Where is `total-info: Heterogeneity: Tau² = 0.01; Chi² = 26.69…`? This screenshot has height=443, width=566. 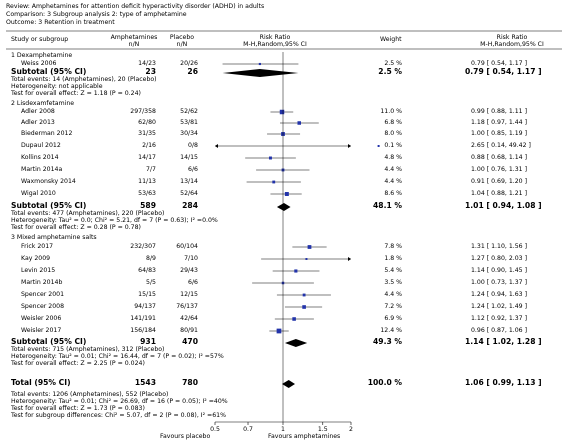 total-info: Heterogeneity: Tau² = 0.01; Chi² = 26.69… is located at coordinates (119, 401).